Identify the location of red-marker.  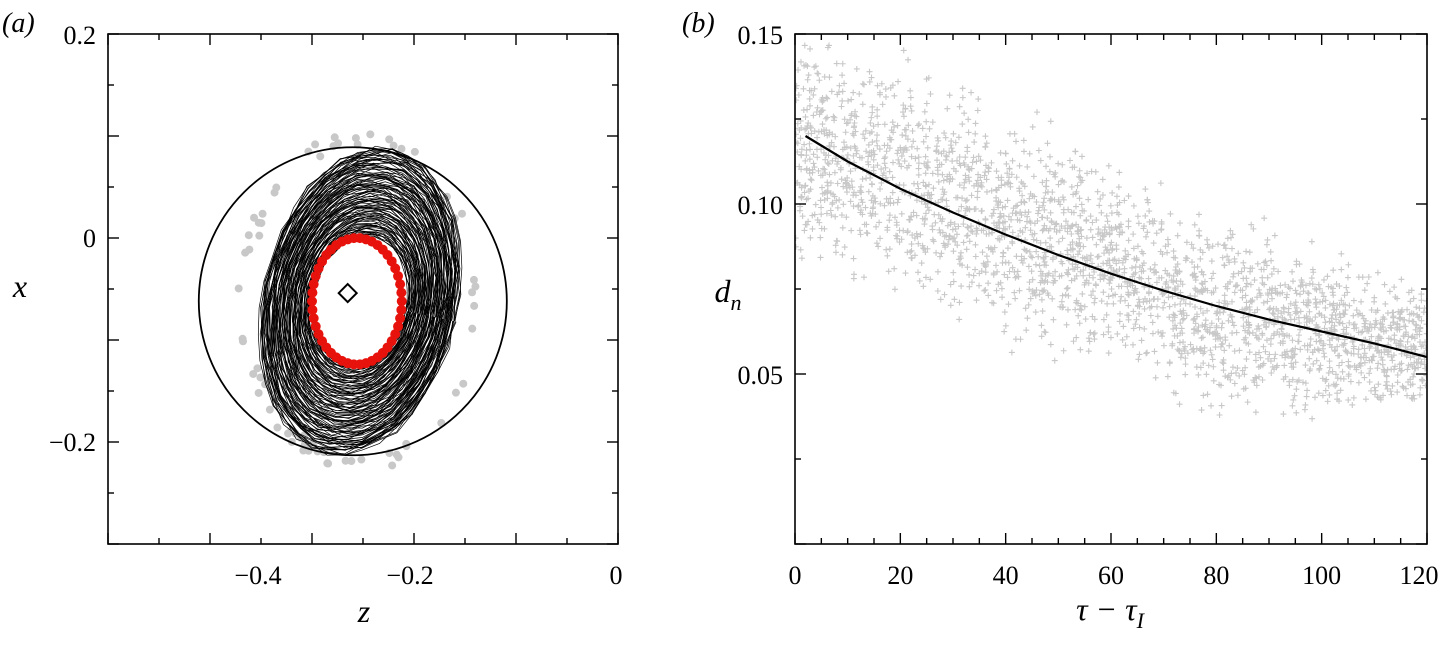
(315, 326).